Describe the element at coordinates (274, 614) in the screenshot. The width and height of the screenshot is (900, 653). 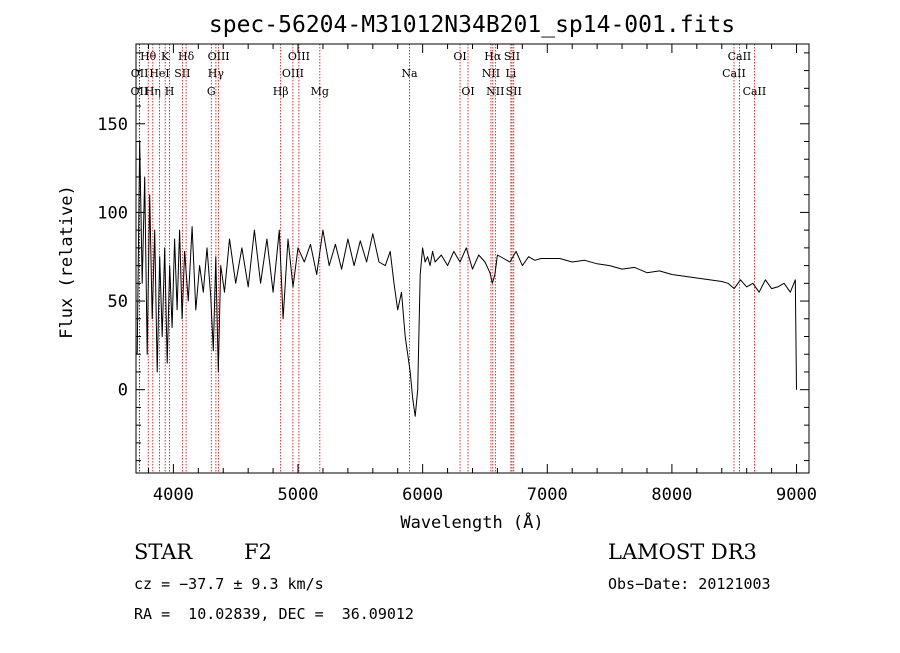
I see `coordinates: RA = 10.02839, DEC = 36.09012` at that location.